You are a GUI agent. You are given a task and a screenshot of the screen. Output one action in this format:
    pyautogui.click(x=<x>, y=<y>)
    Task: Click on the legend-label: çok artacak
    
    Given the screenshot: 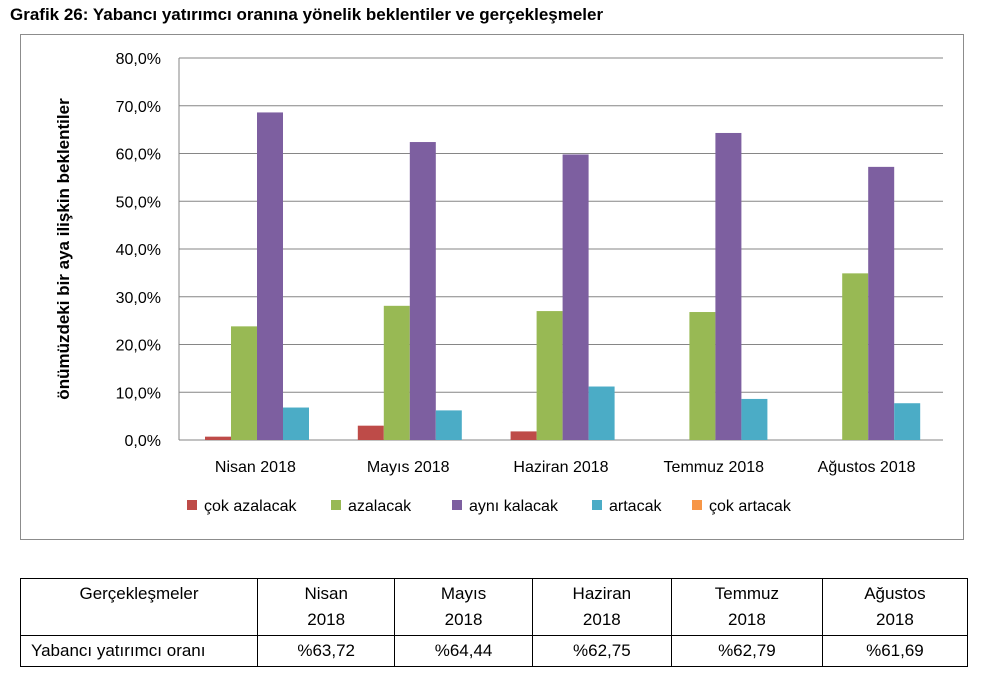 What is the action you would take?
    pyautogui.click(x=750, y=506)
    